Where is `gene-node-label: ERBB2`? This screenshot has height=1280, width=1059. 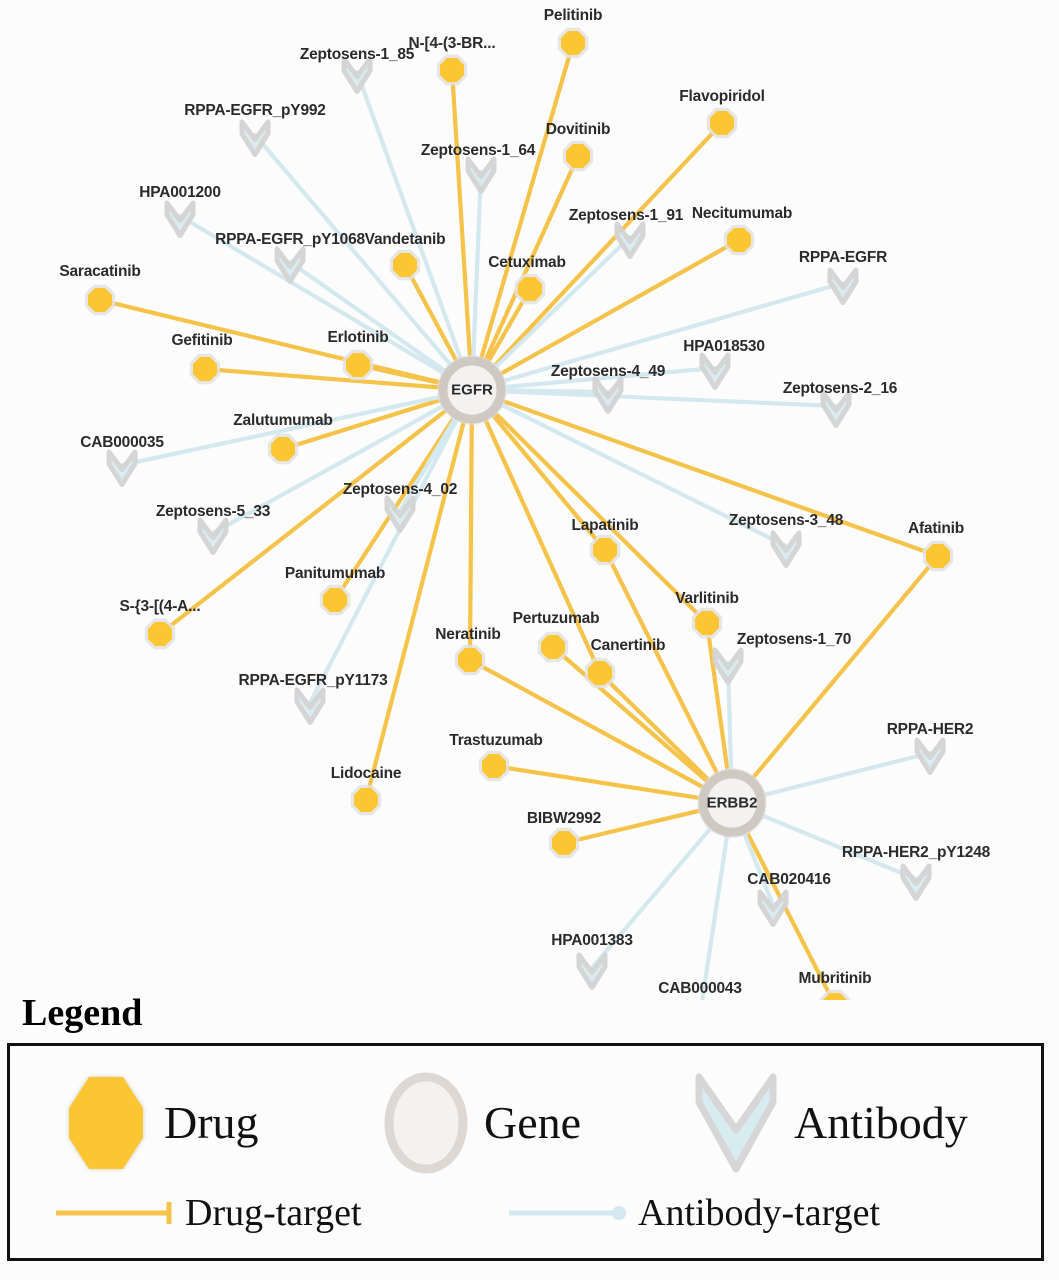
gene-node-label: ERBB2 is located at coordinates (732, 803).